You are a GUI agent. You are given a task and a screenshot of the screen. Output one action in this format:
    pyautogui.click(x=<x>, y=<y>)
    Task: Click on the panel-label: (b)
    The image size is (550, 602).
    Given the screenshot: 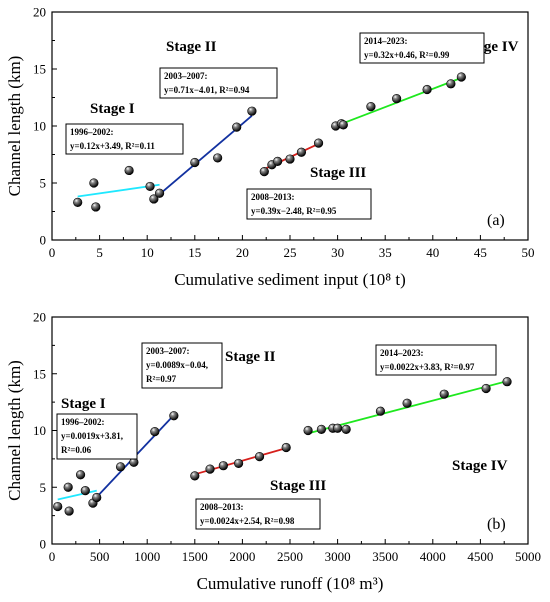 What is the action you would take?
    pyautogui.click(x=496, y=524)
    